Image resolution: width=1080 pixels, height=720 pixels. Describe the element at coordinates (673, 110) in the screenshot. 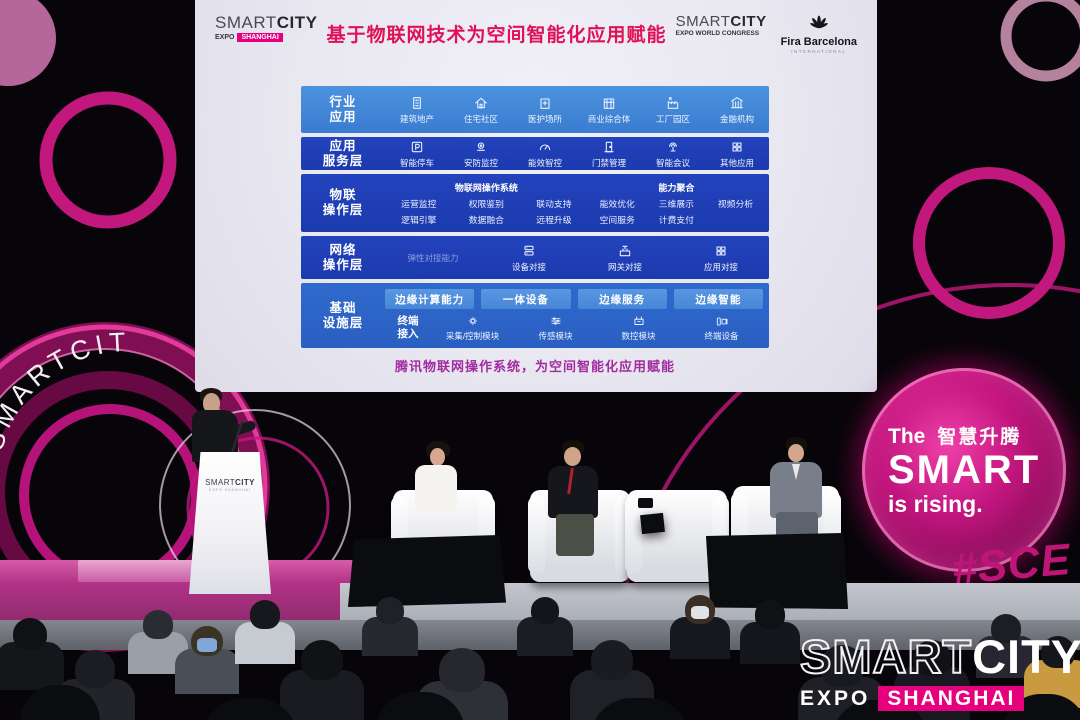

I see `table-cell: 工厂园区` at that location.